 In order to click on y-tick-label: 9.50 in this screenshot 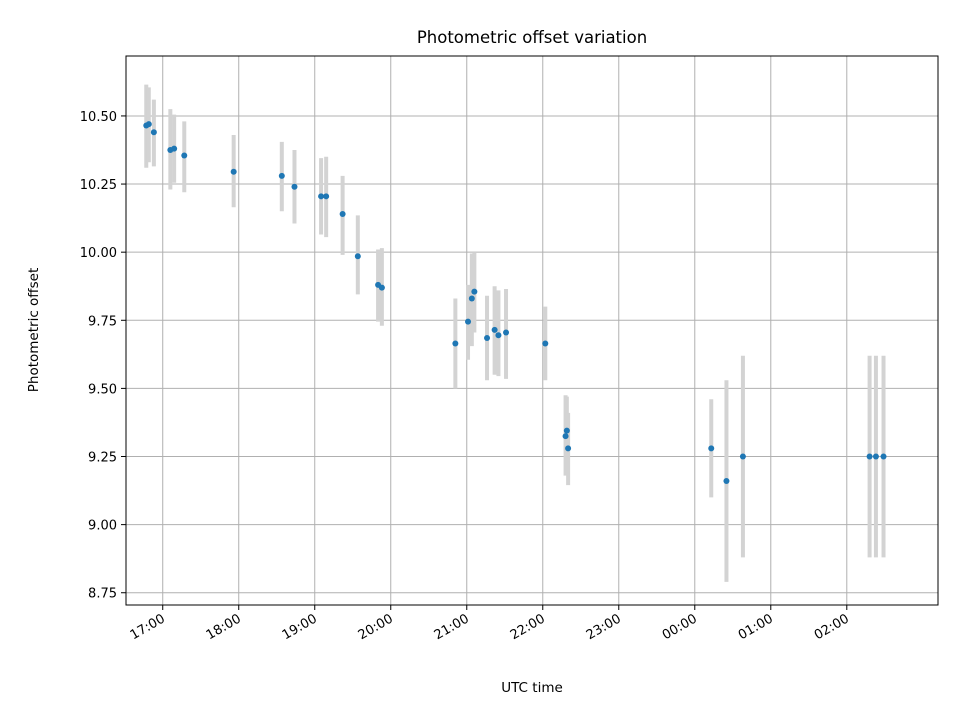, I will do `click(102, 389)`.